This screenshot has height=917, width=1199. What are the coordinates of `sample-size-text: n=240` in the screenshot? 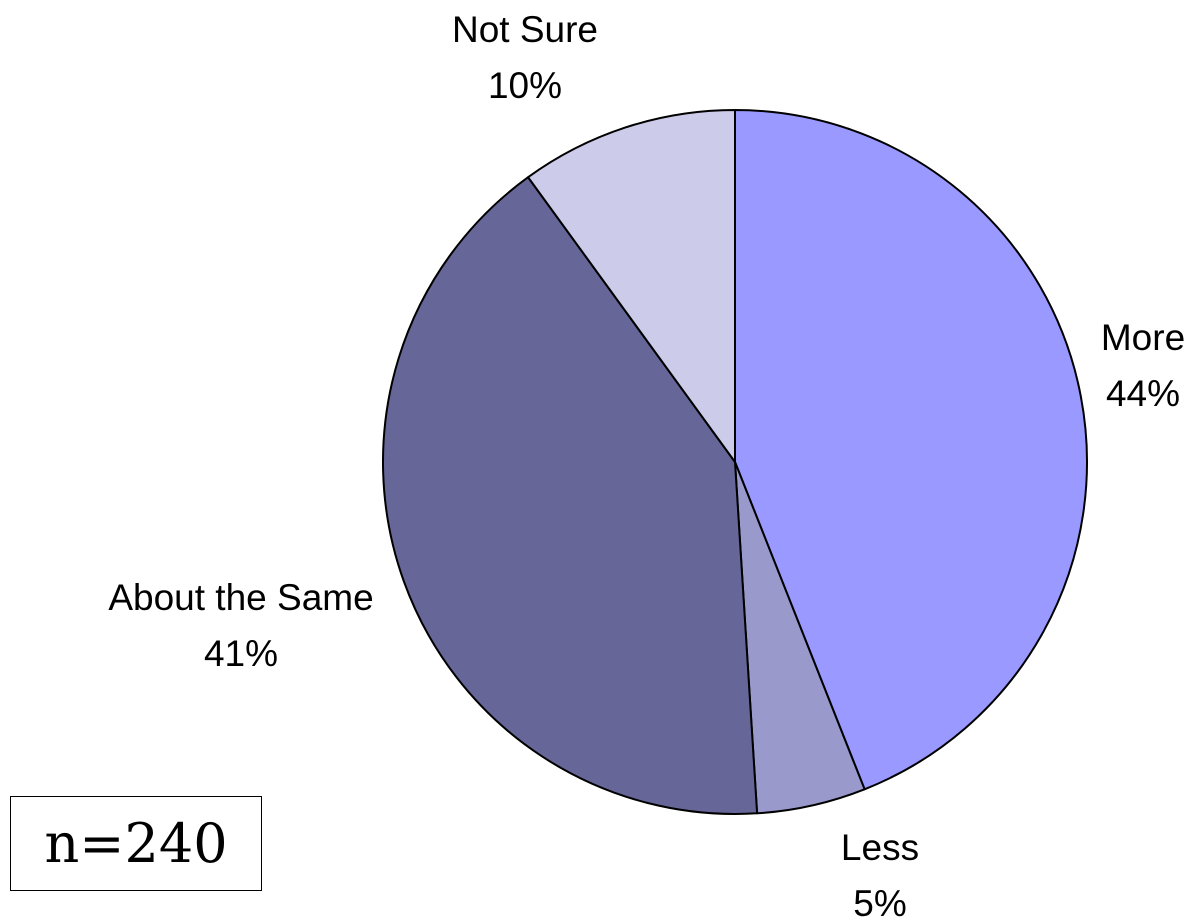 It's located at (136, 843).